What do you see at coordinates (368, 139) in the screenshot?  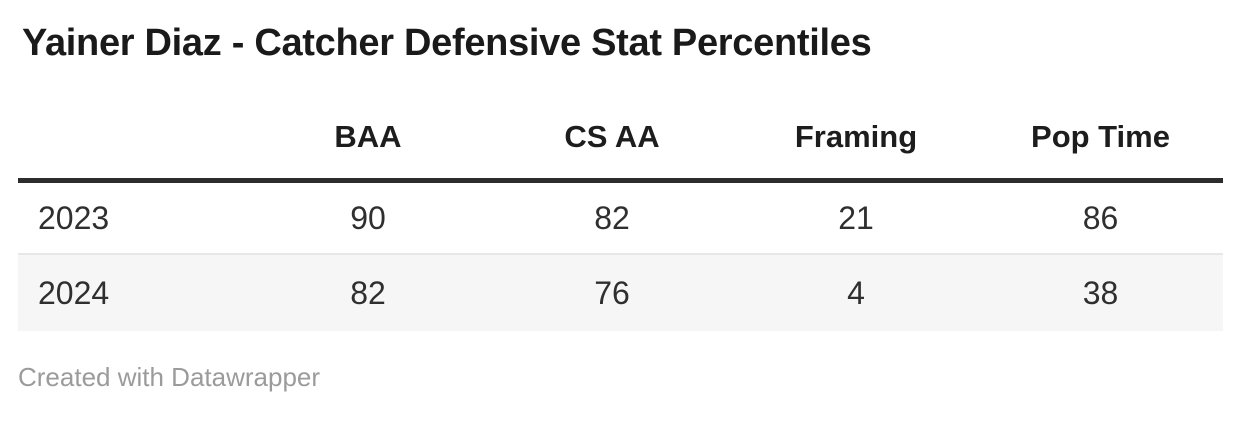 I see `column-header-baa: BAA` at bounding box center [368, 139].